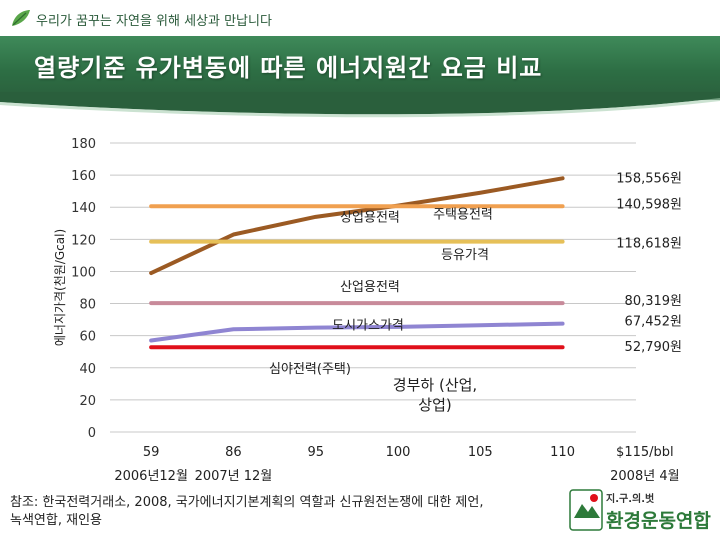 Image resolution: width=720 pixels, height=540 pixels. I want to click on y-tick-label: 100, so click(83, 272).